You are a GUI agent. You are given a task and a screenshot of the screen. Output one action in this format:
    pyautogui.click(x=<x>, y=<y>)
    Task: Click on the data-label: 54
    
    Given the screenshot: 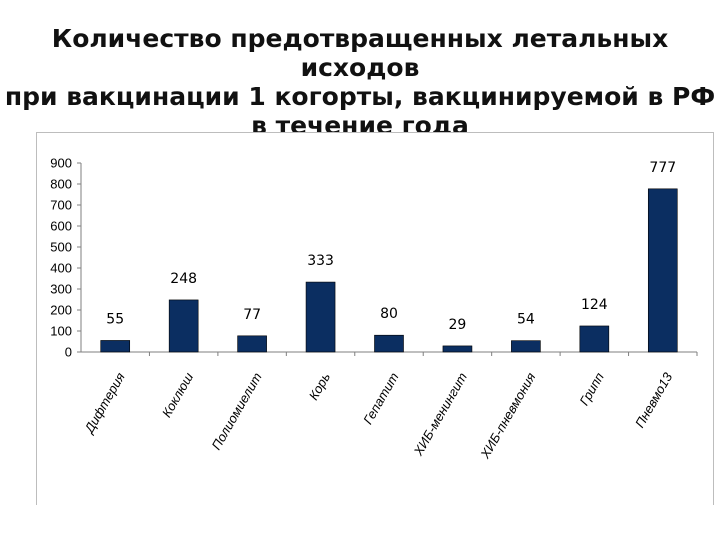 What is the action you would take?
    pyautogui.click(x=526, y=320)
    